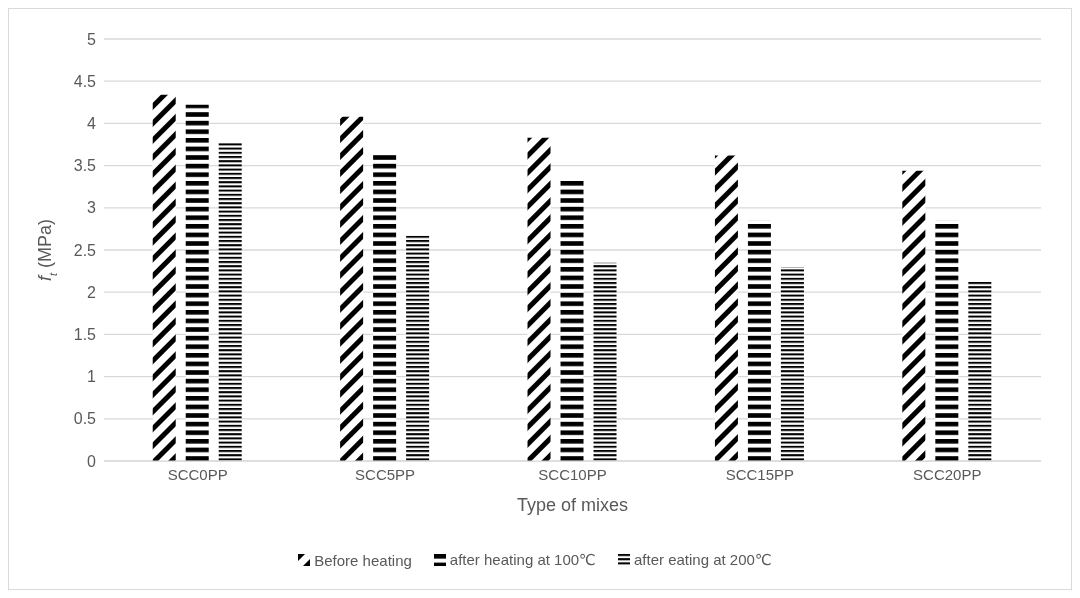  Describe the element at coordinates (85, 166) in the screenshot. I see `y-tick-label: 3.5` at that location.